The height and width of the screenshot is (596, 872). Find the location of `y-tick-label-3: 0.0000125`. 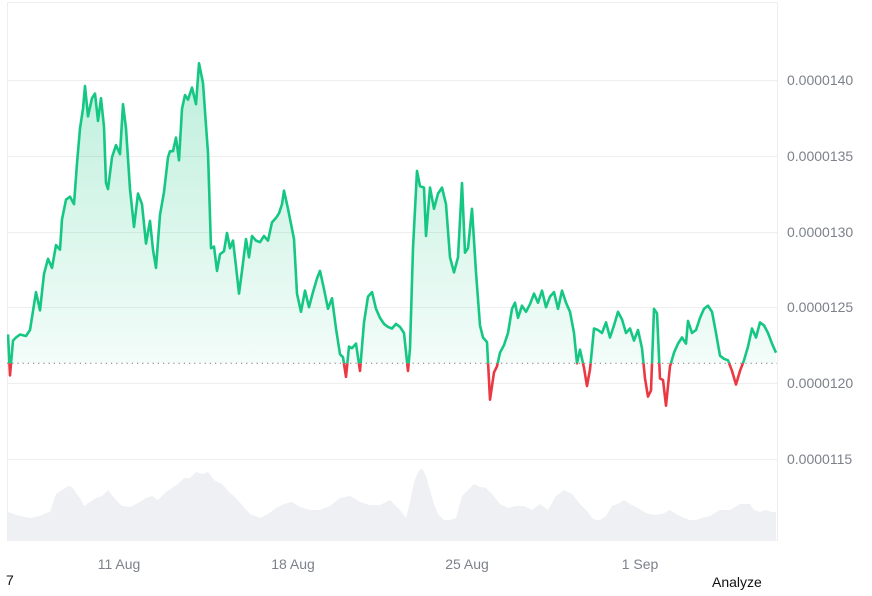

y-tick-label-3: 0.0000125 is located at coordinates (820, 307).